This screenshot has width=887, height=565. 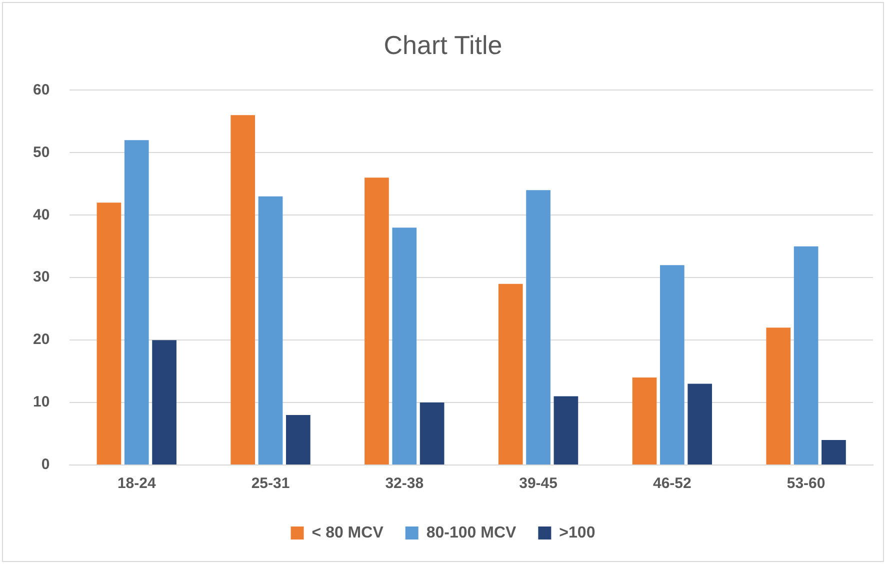 What do you see at coordinates (41, 215) in the screenshot?
I see `y-tick-label: 40` at bounding box center [41, 215].